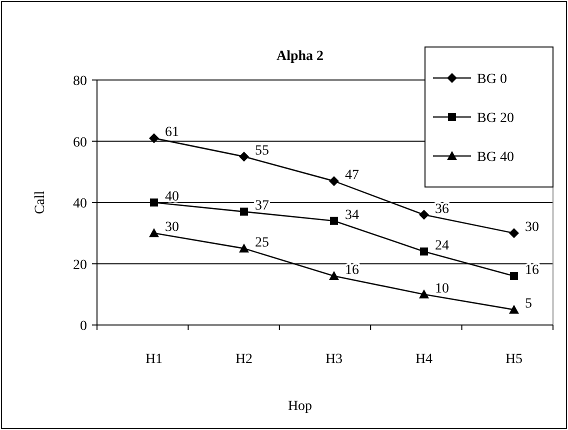 This screenshot has width=568, height=430. What do you see at coordinates (442, 209) in the screenshot?
I see `data-label: 36` at bounding box center [442, 209].